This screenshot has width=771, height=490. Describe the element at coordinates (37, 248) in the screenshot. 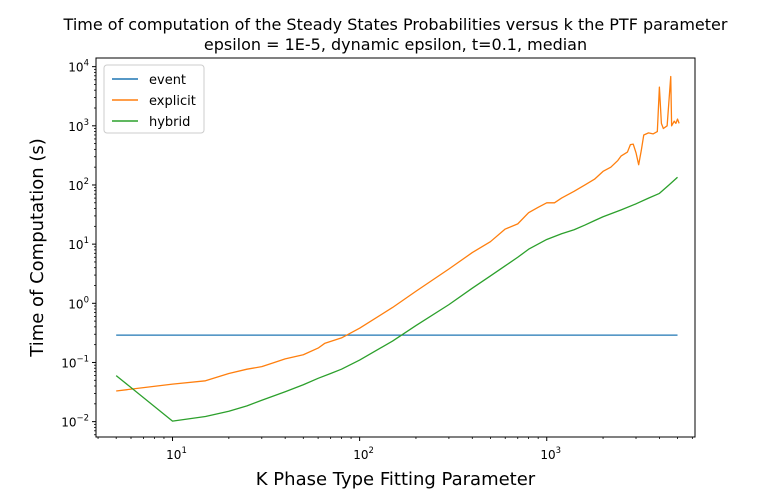

I see `y-axis-label: Time of Computation (s)` at that location.